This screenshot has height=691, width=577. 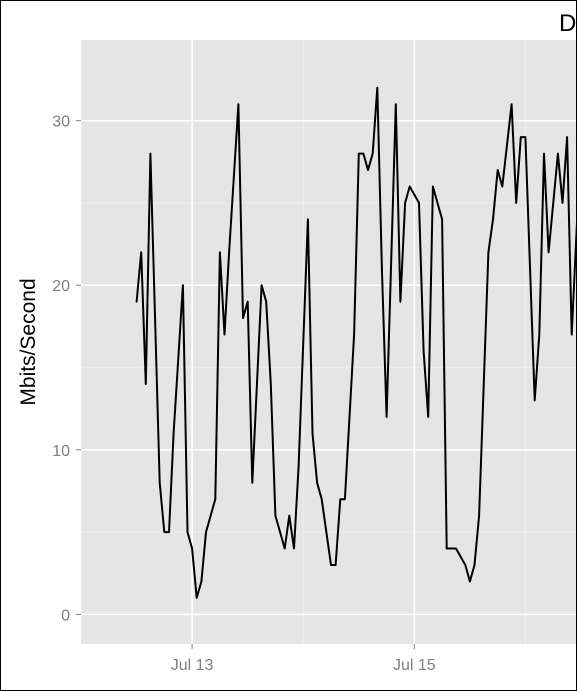 I want to click on x-tick-label: Jul 15, so click(x=414, y=665).